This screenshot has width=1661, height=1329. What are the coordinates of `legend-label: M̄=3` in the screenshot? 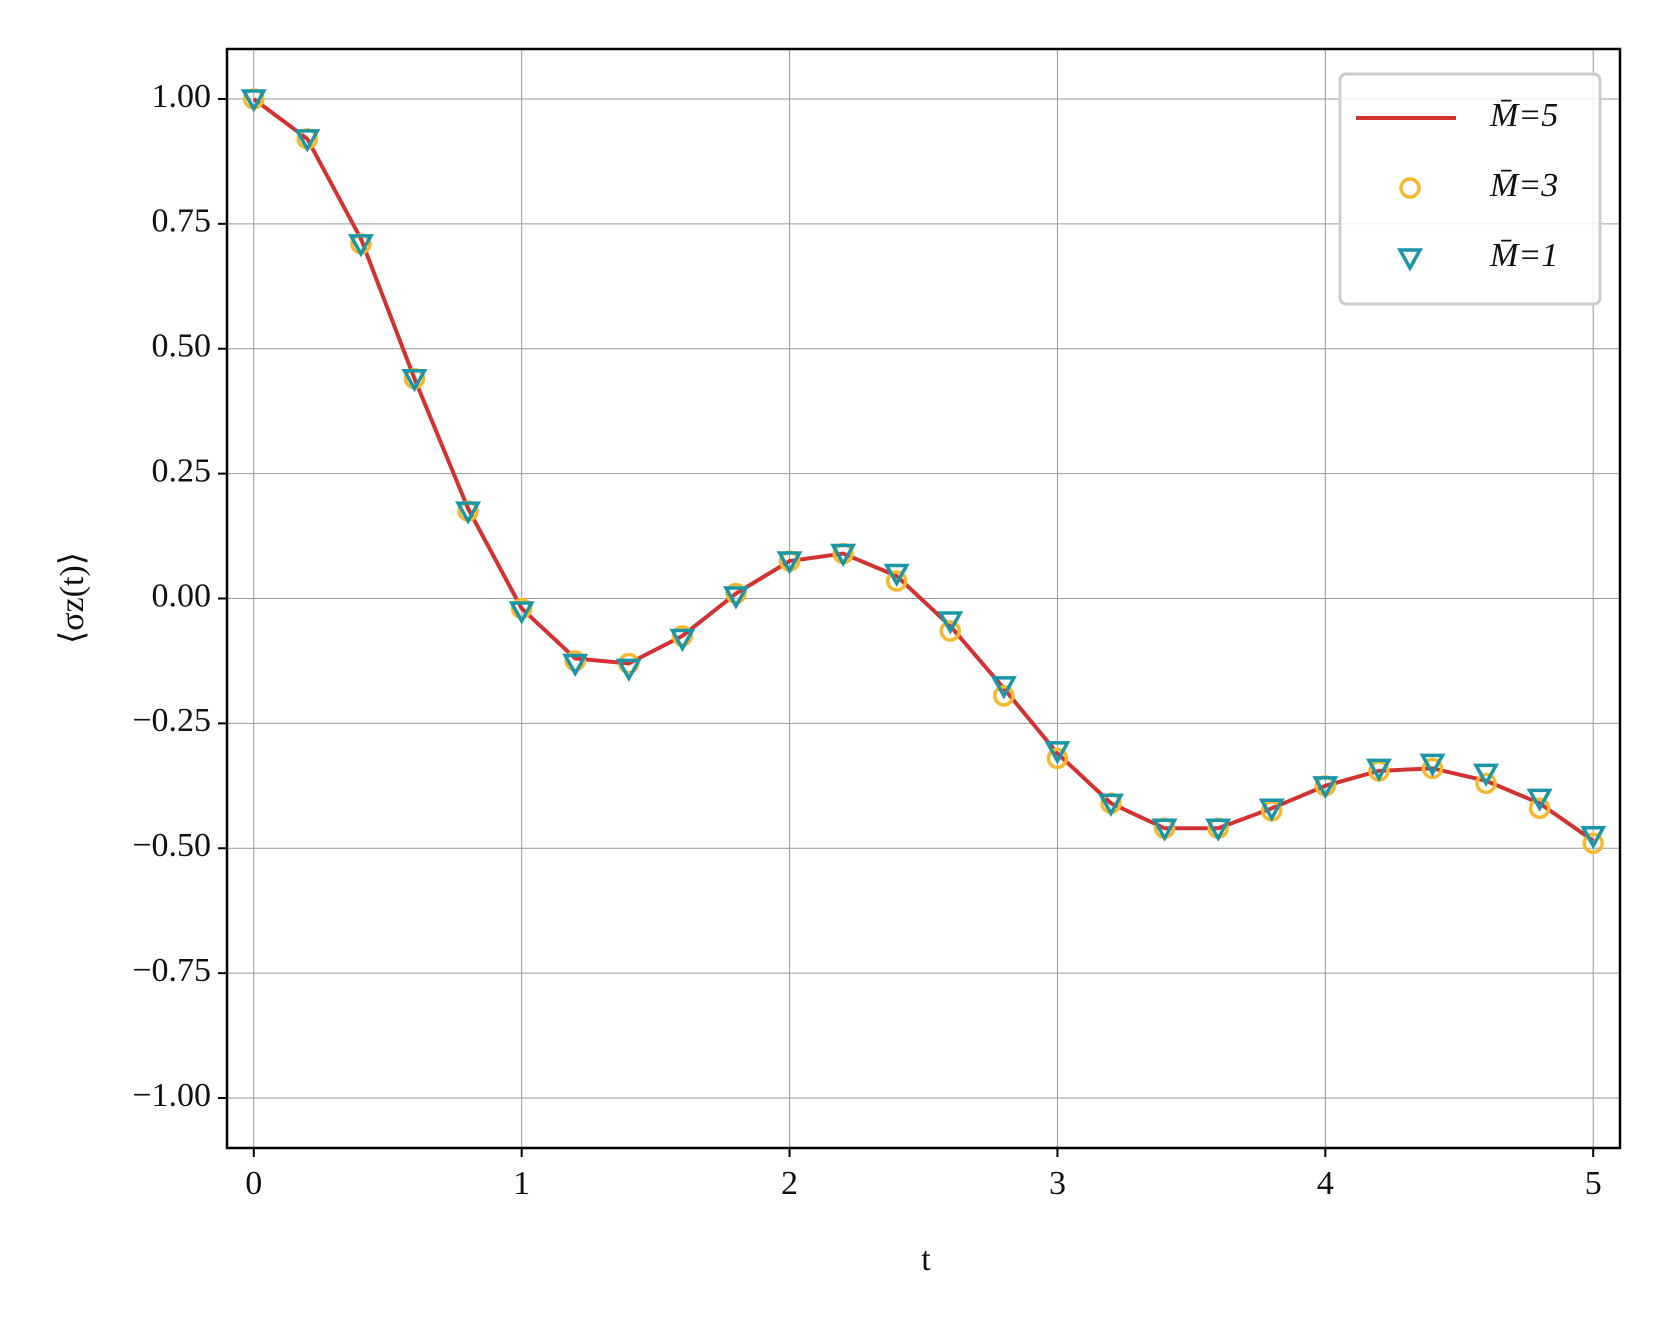 It's located at (1523, 185).